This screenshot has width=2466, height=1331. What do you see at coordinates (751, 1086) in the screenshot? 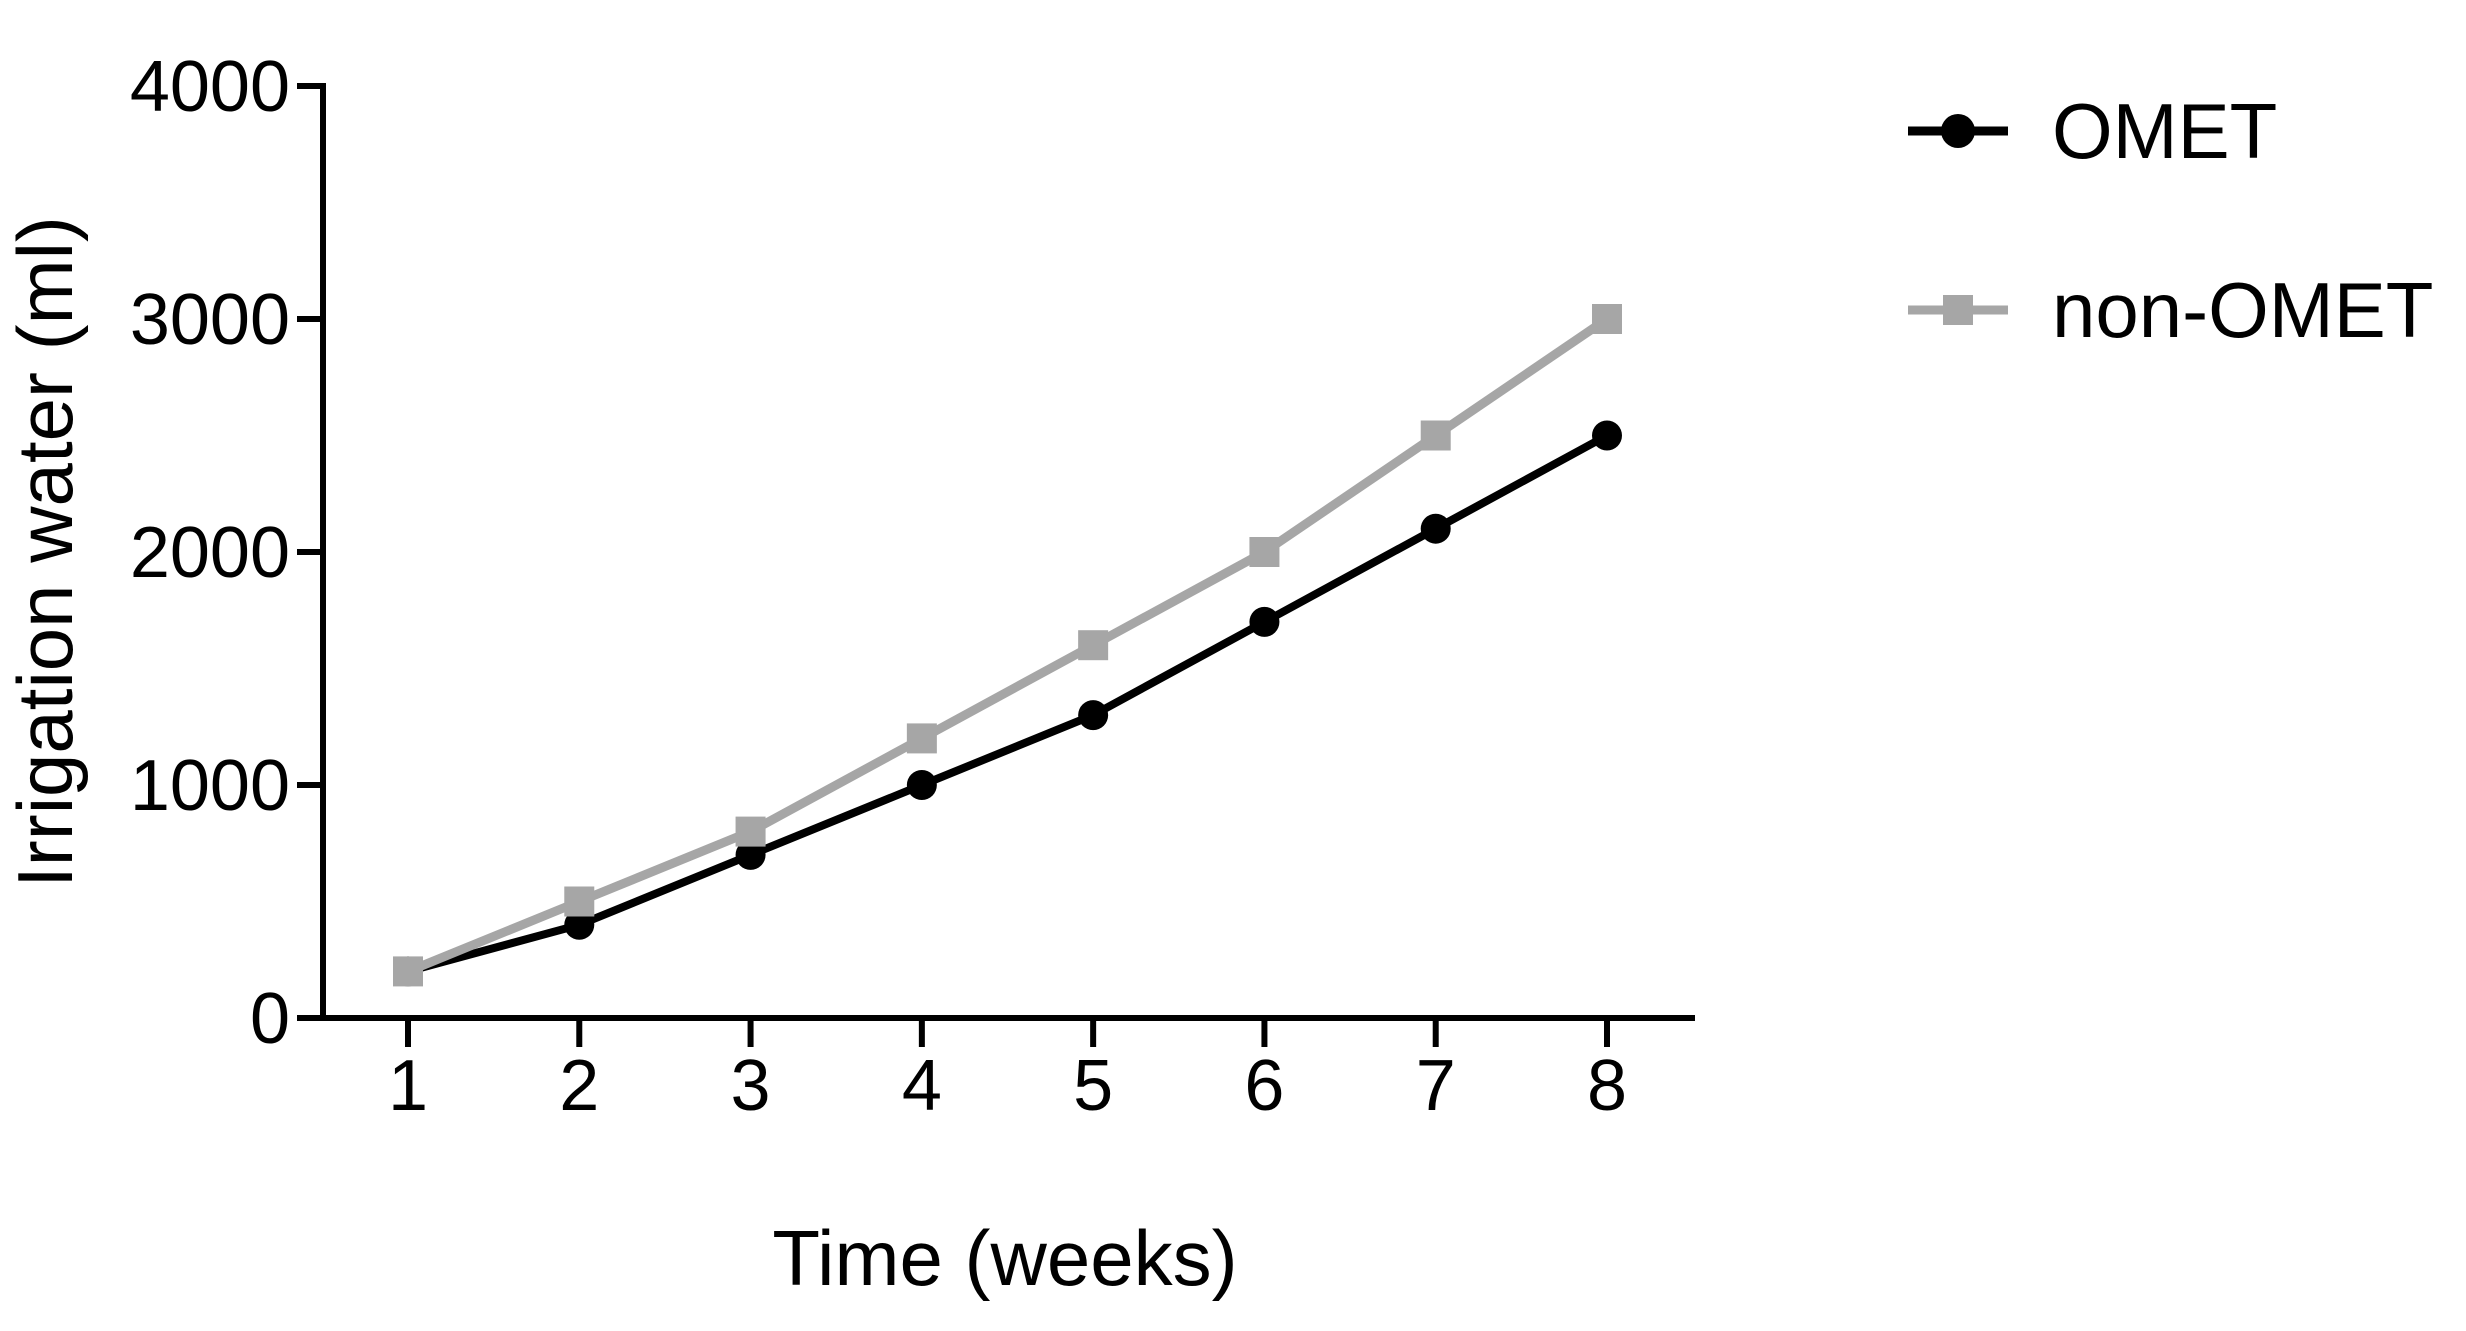
I see `x-tick-label: 3` at bounding box center [751, 1086].